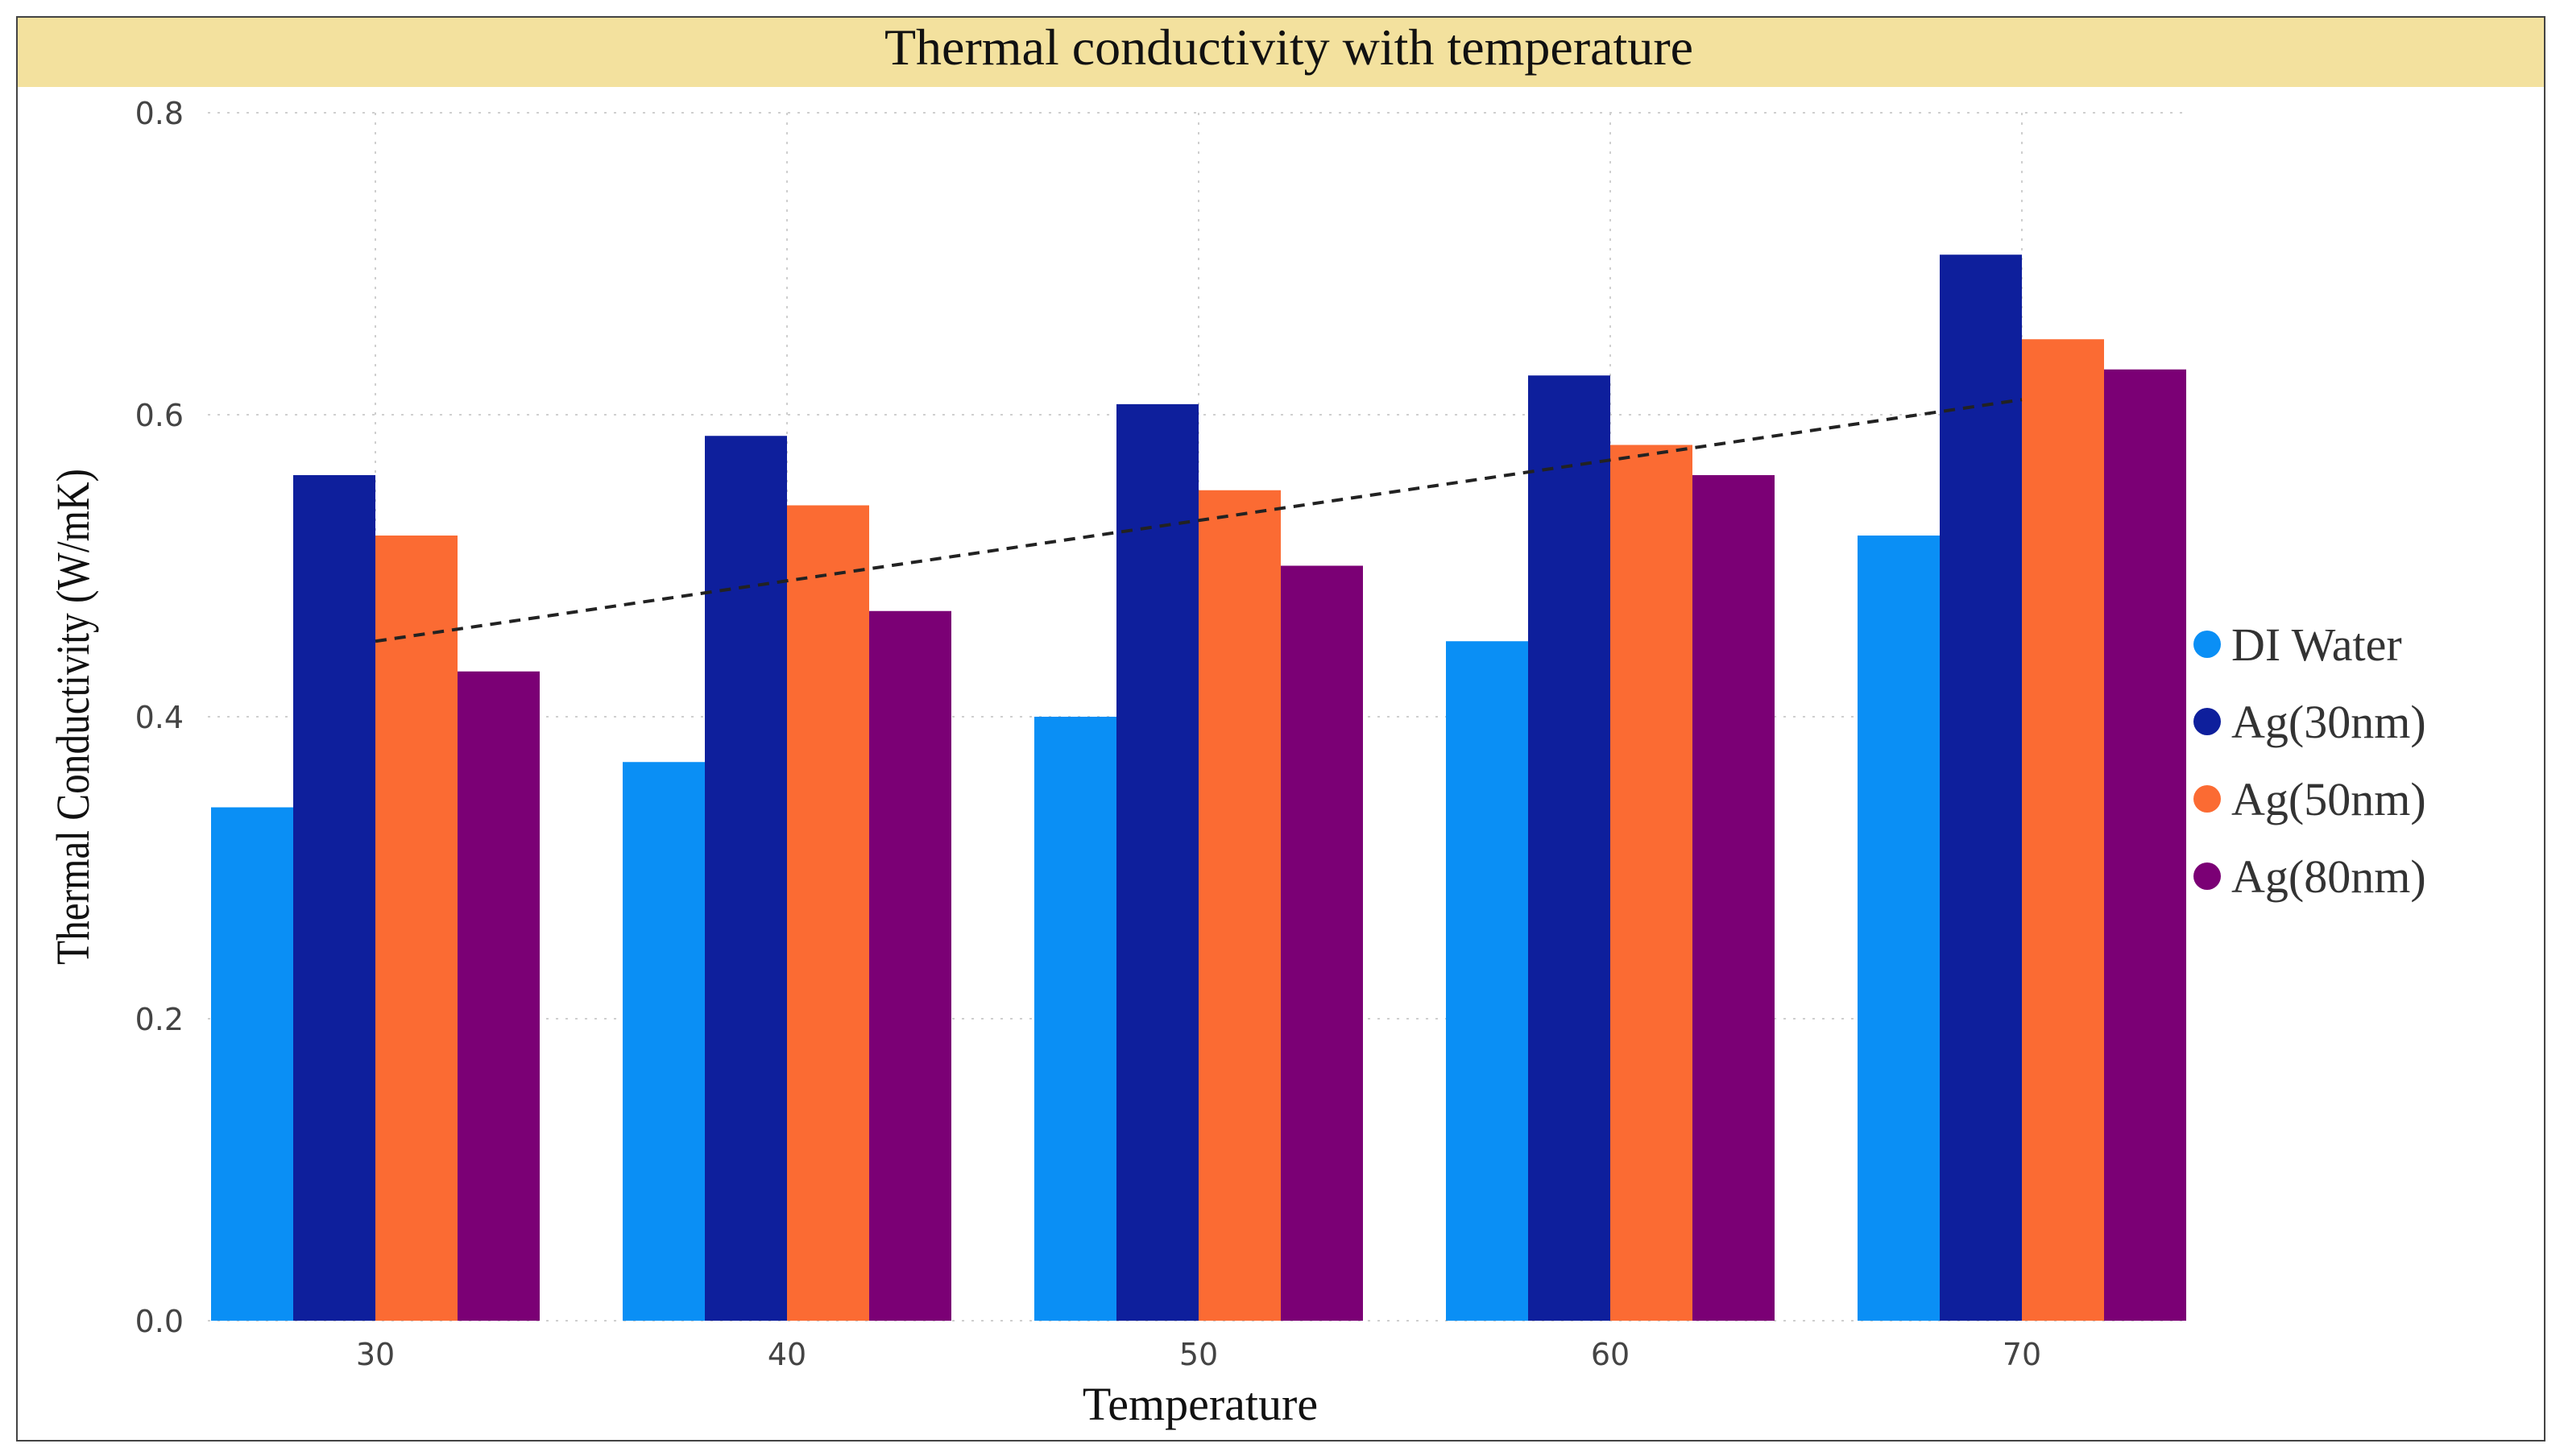  I want to click on legend: DI Water Ag(30nm) Ag(50nm) Ag(80nm), so click(2309, 760).